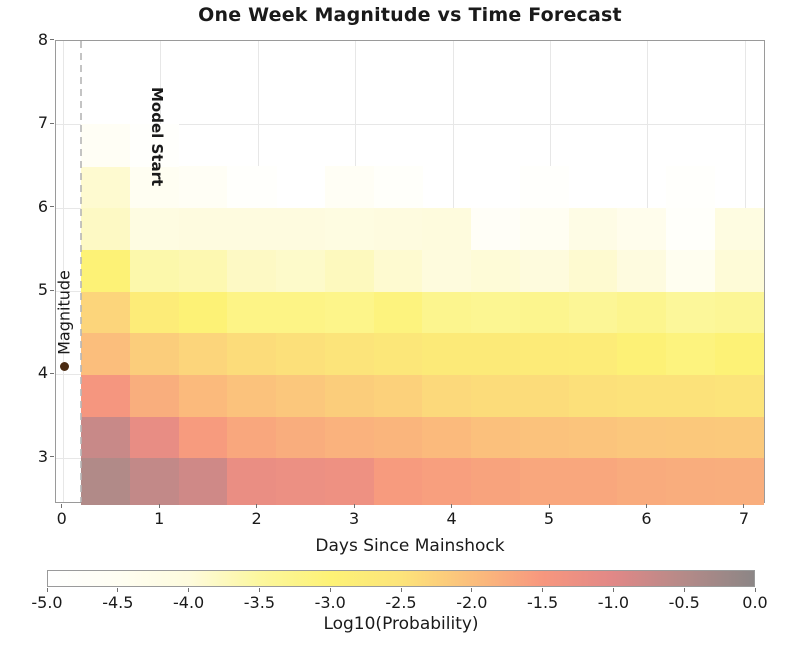 The image size is (800, 650). What do you see at coordinates (542, 602) in the screenshot?
I see `colorbar-tick-label: -1.5` at bounding box center [542, 602].